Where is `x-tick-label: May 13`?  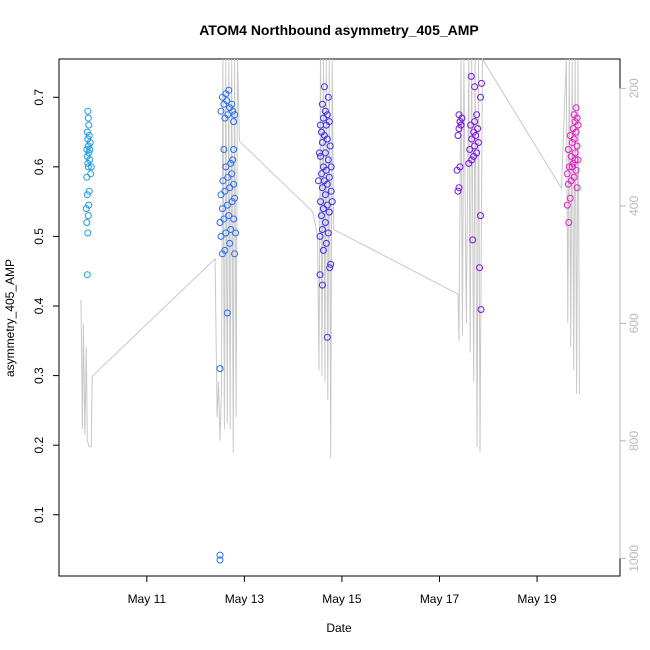 x-tick-label: May 13 is located at coordinates (245, 599).